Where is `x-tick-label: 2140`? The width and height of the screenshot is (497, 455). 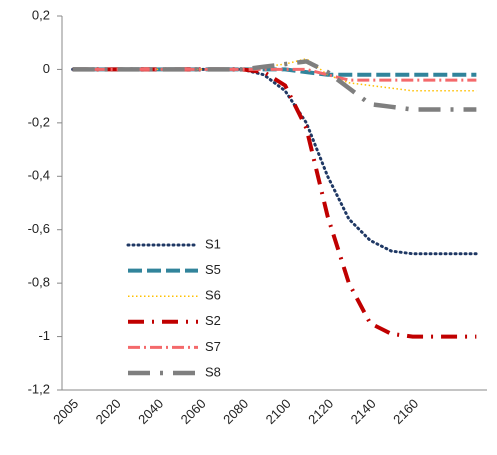
x-tick-label: 2140 is located at coordinates (363, 411).